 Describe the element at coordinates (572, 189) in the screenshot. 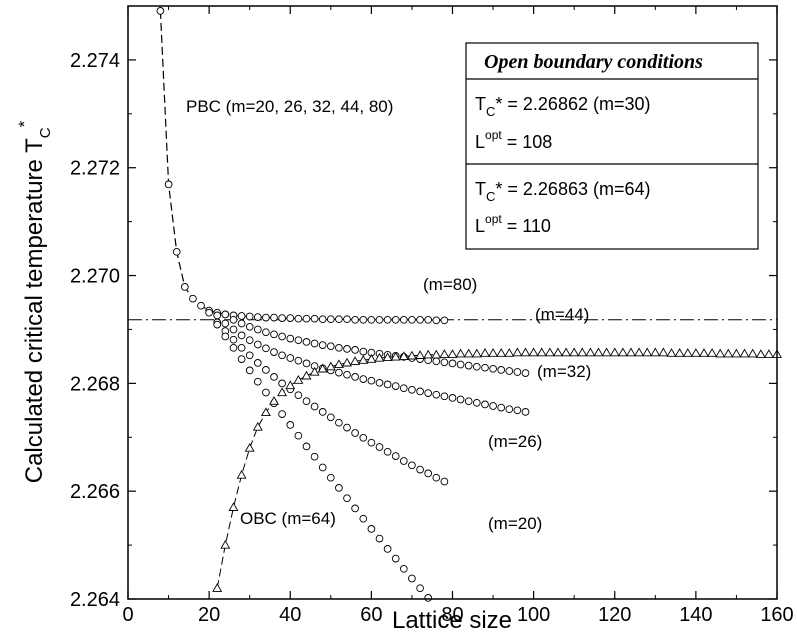

I see `legend-tc-value: * = 2.26863 (m=64)` at that location.